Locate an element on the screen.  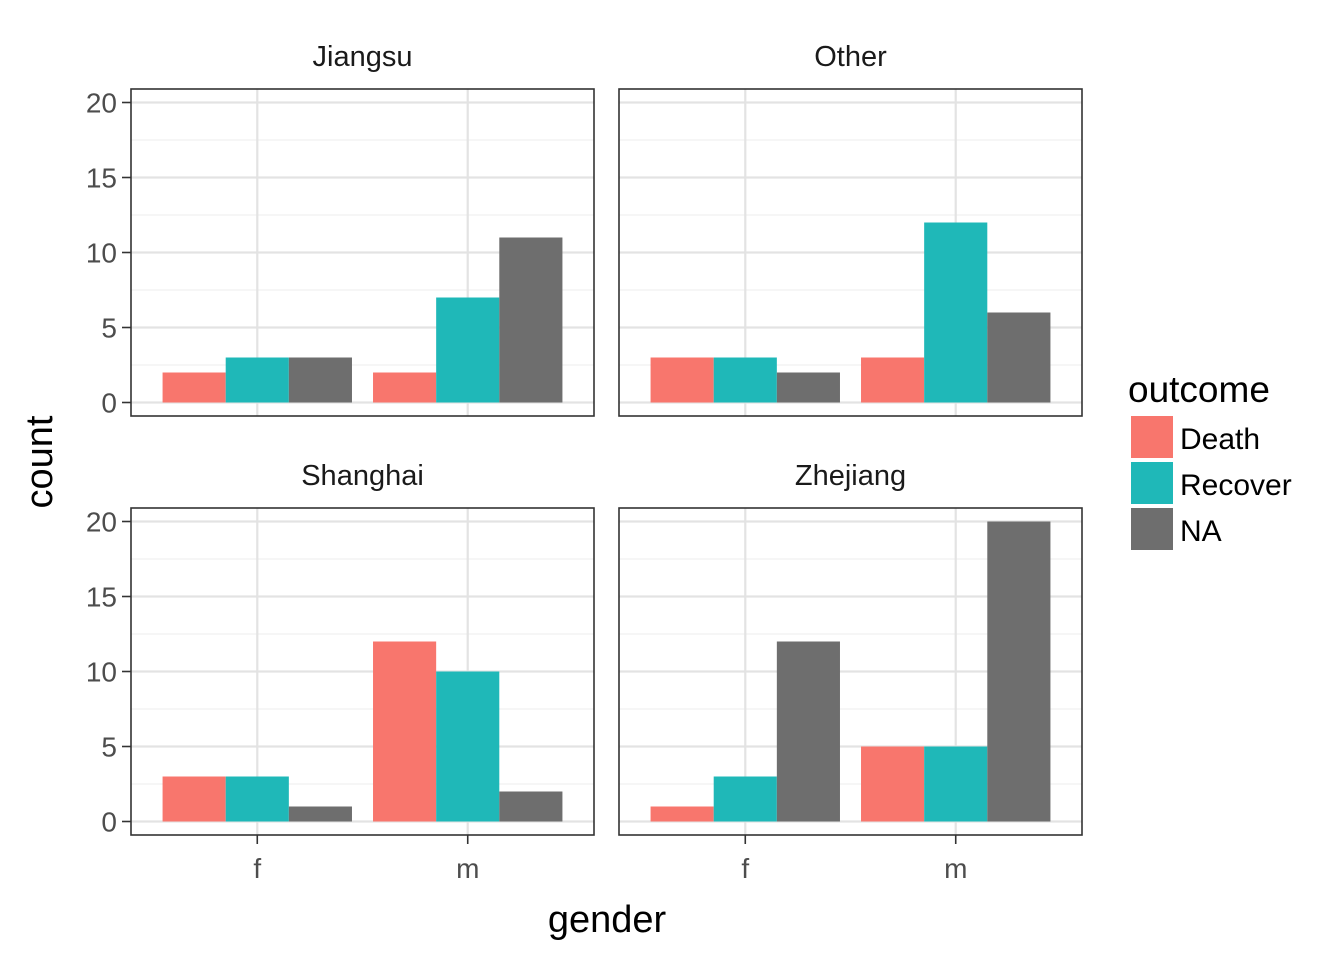
bar-jiangsu-m-death is located at coordinates (405, 387).